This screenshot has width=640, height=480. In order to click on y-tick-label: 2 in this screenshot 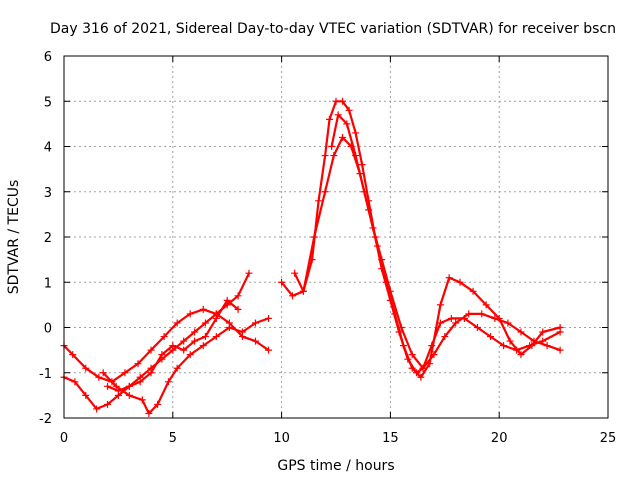, I will do `click(48, 238)`.